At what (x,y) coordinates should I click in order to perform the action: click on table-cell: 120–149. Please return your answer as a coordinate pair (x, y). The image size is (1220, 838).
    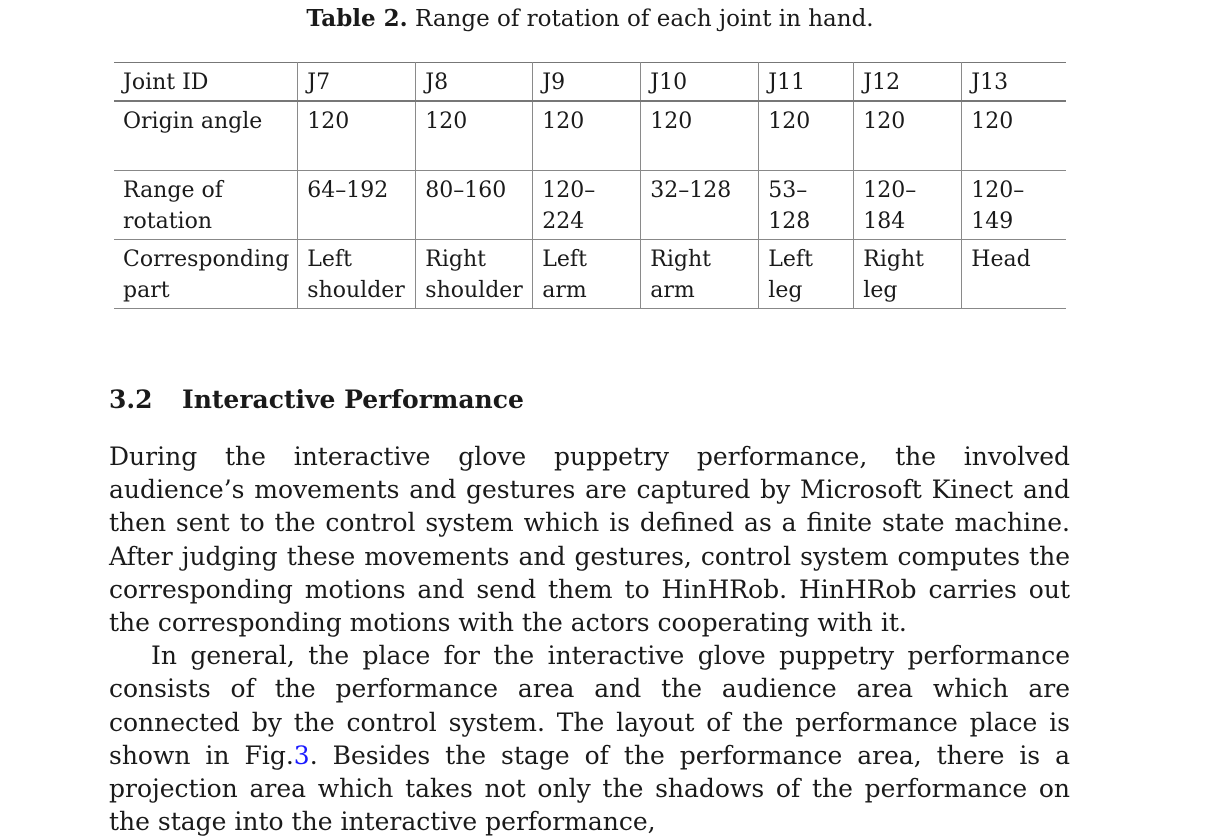
    Looking at the image, I should click on (1013, 205).